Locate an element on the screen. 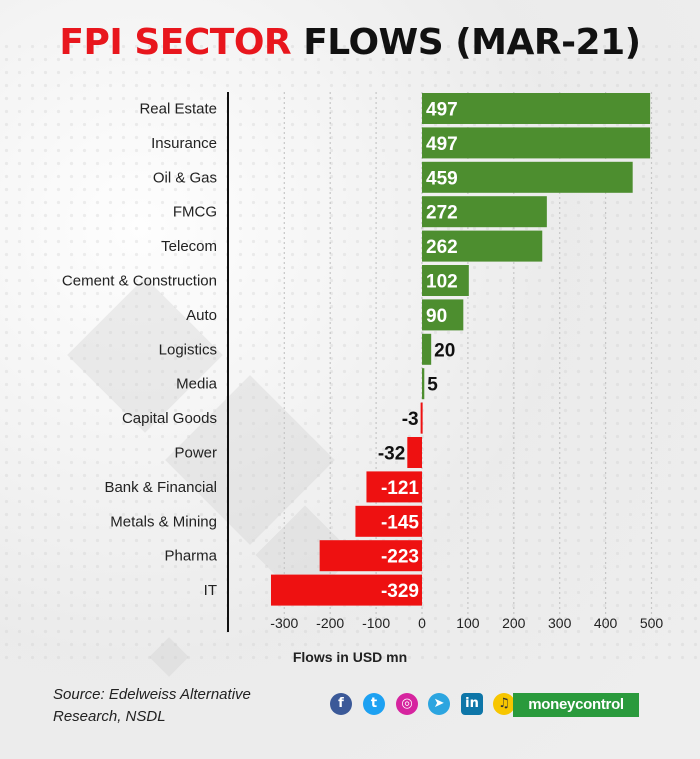 The width and height of the screenshot is (700, 759). category-label: Telecom is located at coordinates (189, 246).